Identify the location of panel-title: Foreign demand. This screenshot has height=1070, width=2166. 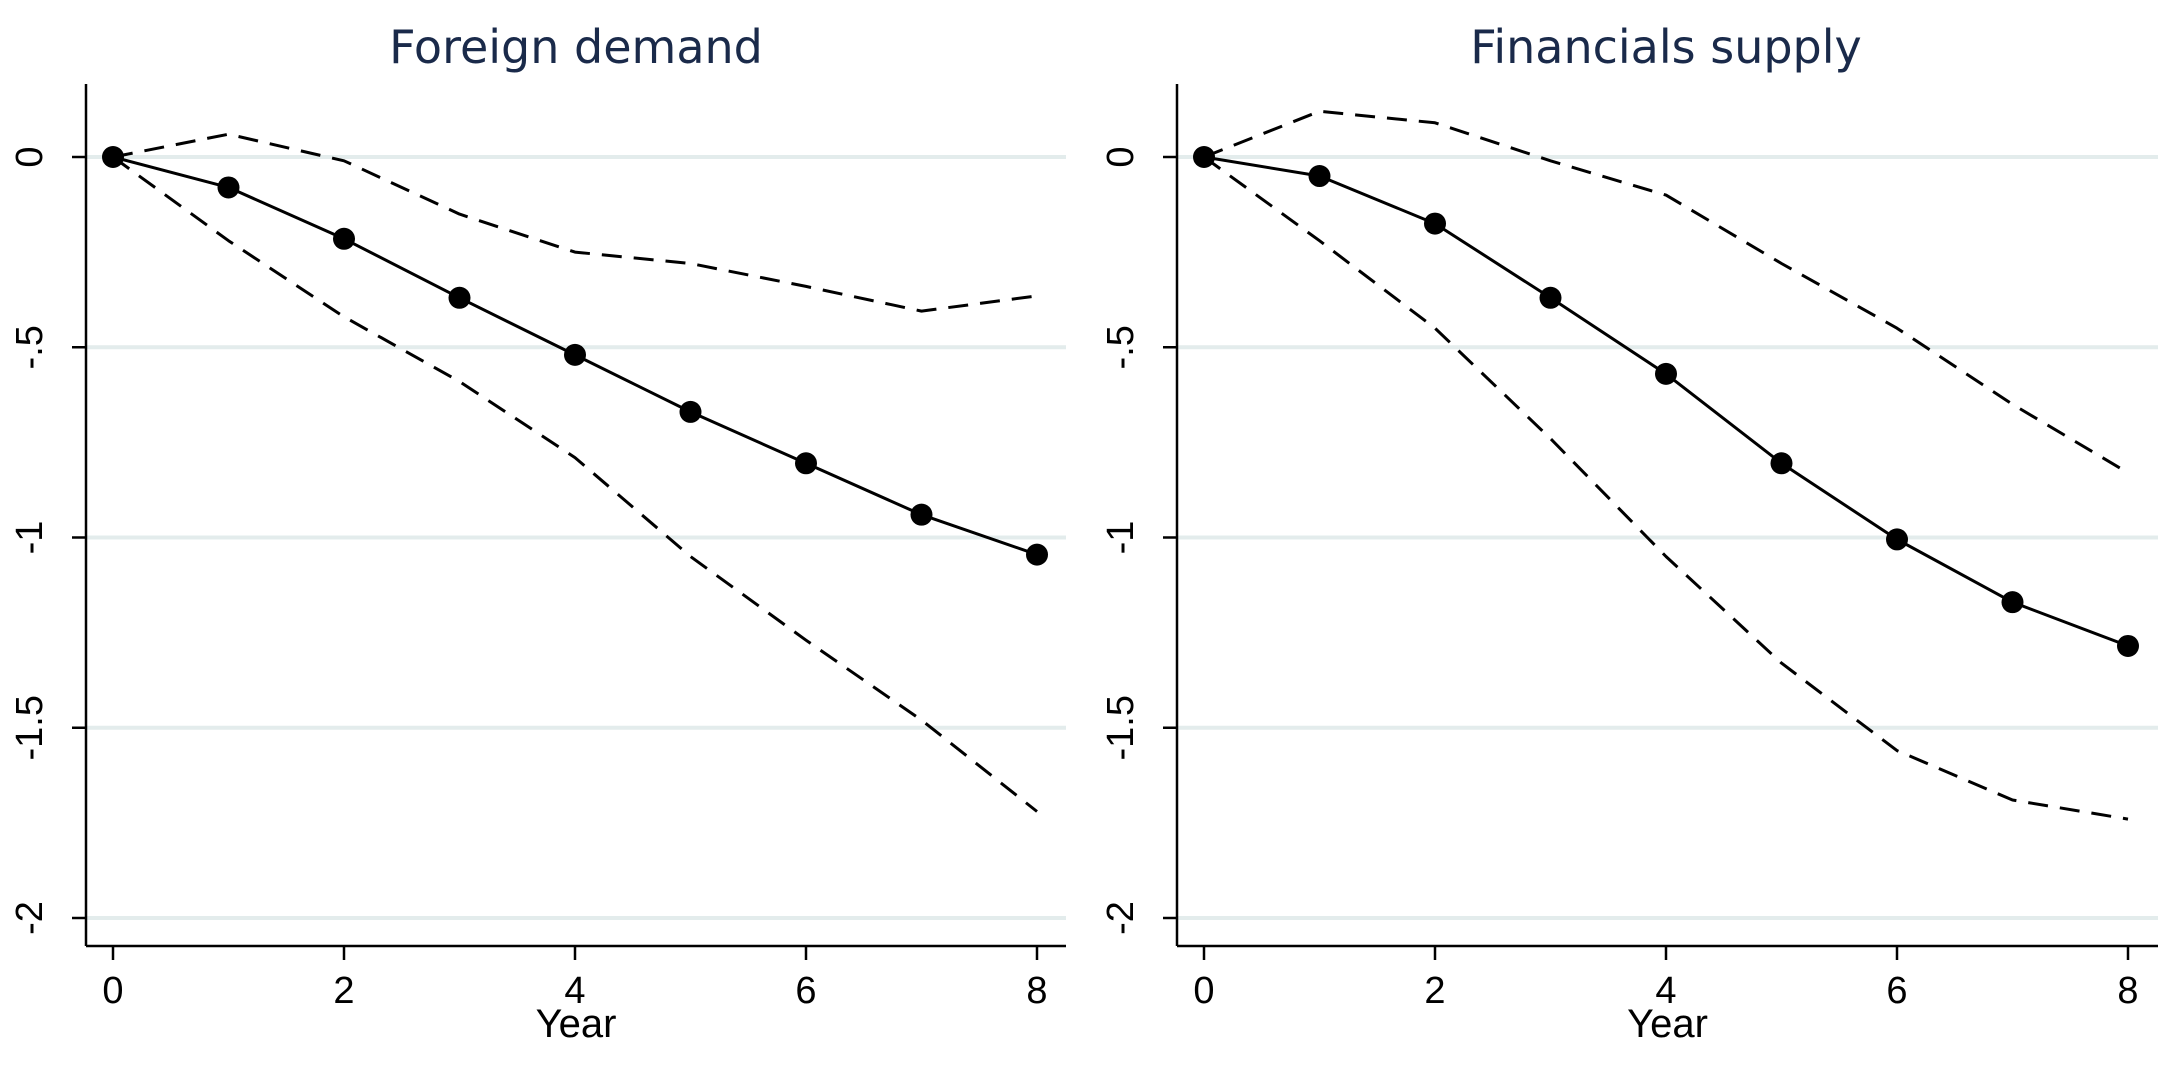
(576, 47).